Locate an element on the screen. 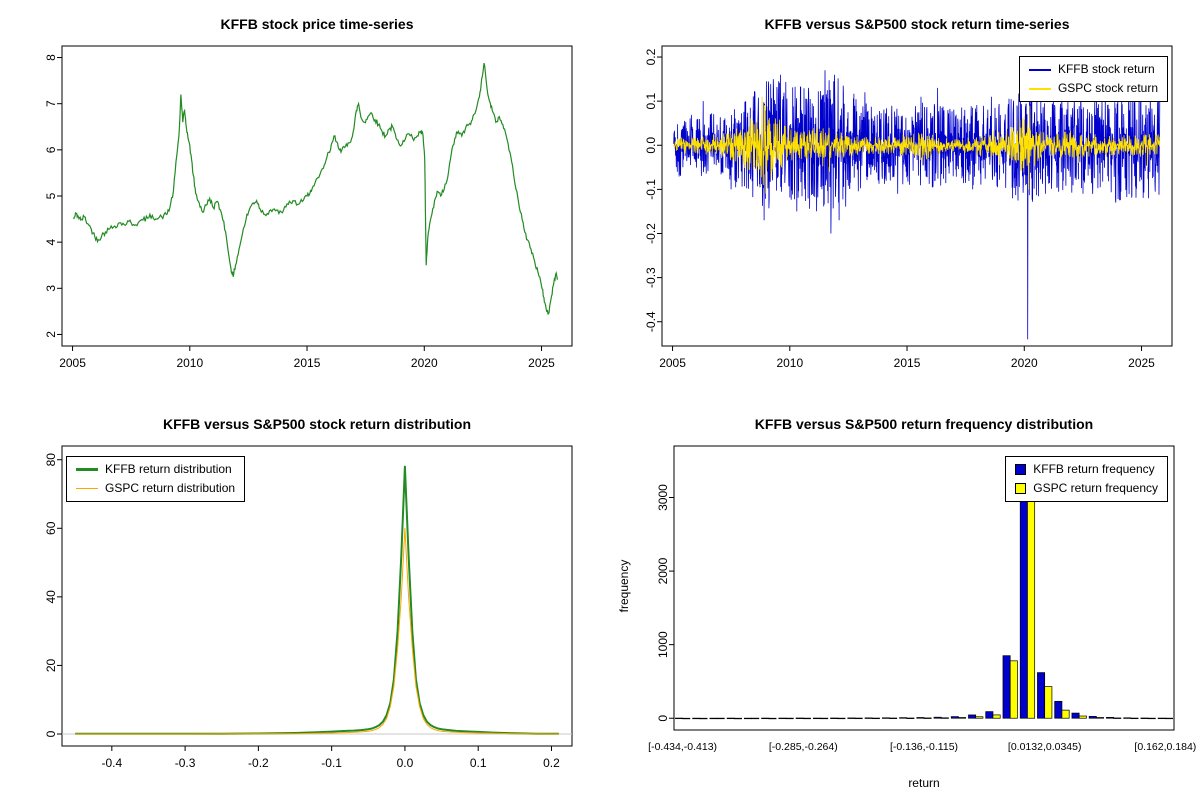 The height and width of the screenshot is (800, 1200). svg-text: [0.162,0.184) is located at coordinates (1165, 747).